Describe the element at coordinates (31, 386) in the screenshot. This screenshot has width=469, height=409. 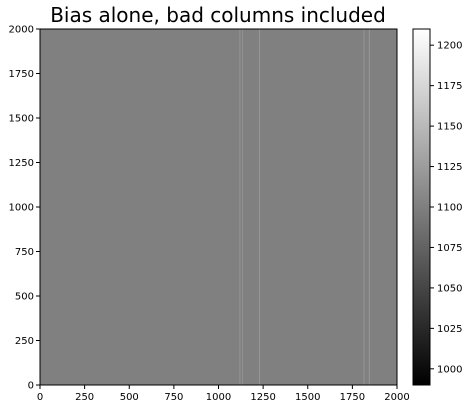
I see `y-tick-label-0: 0` at that location.